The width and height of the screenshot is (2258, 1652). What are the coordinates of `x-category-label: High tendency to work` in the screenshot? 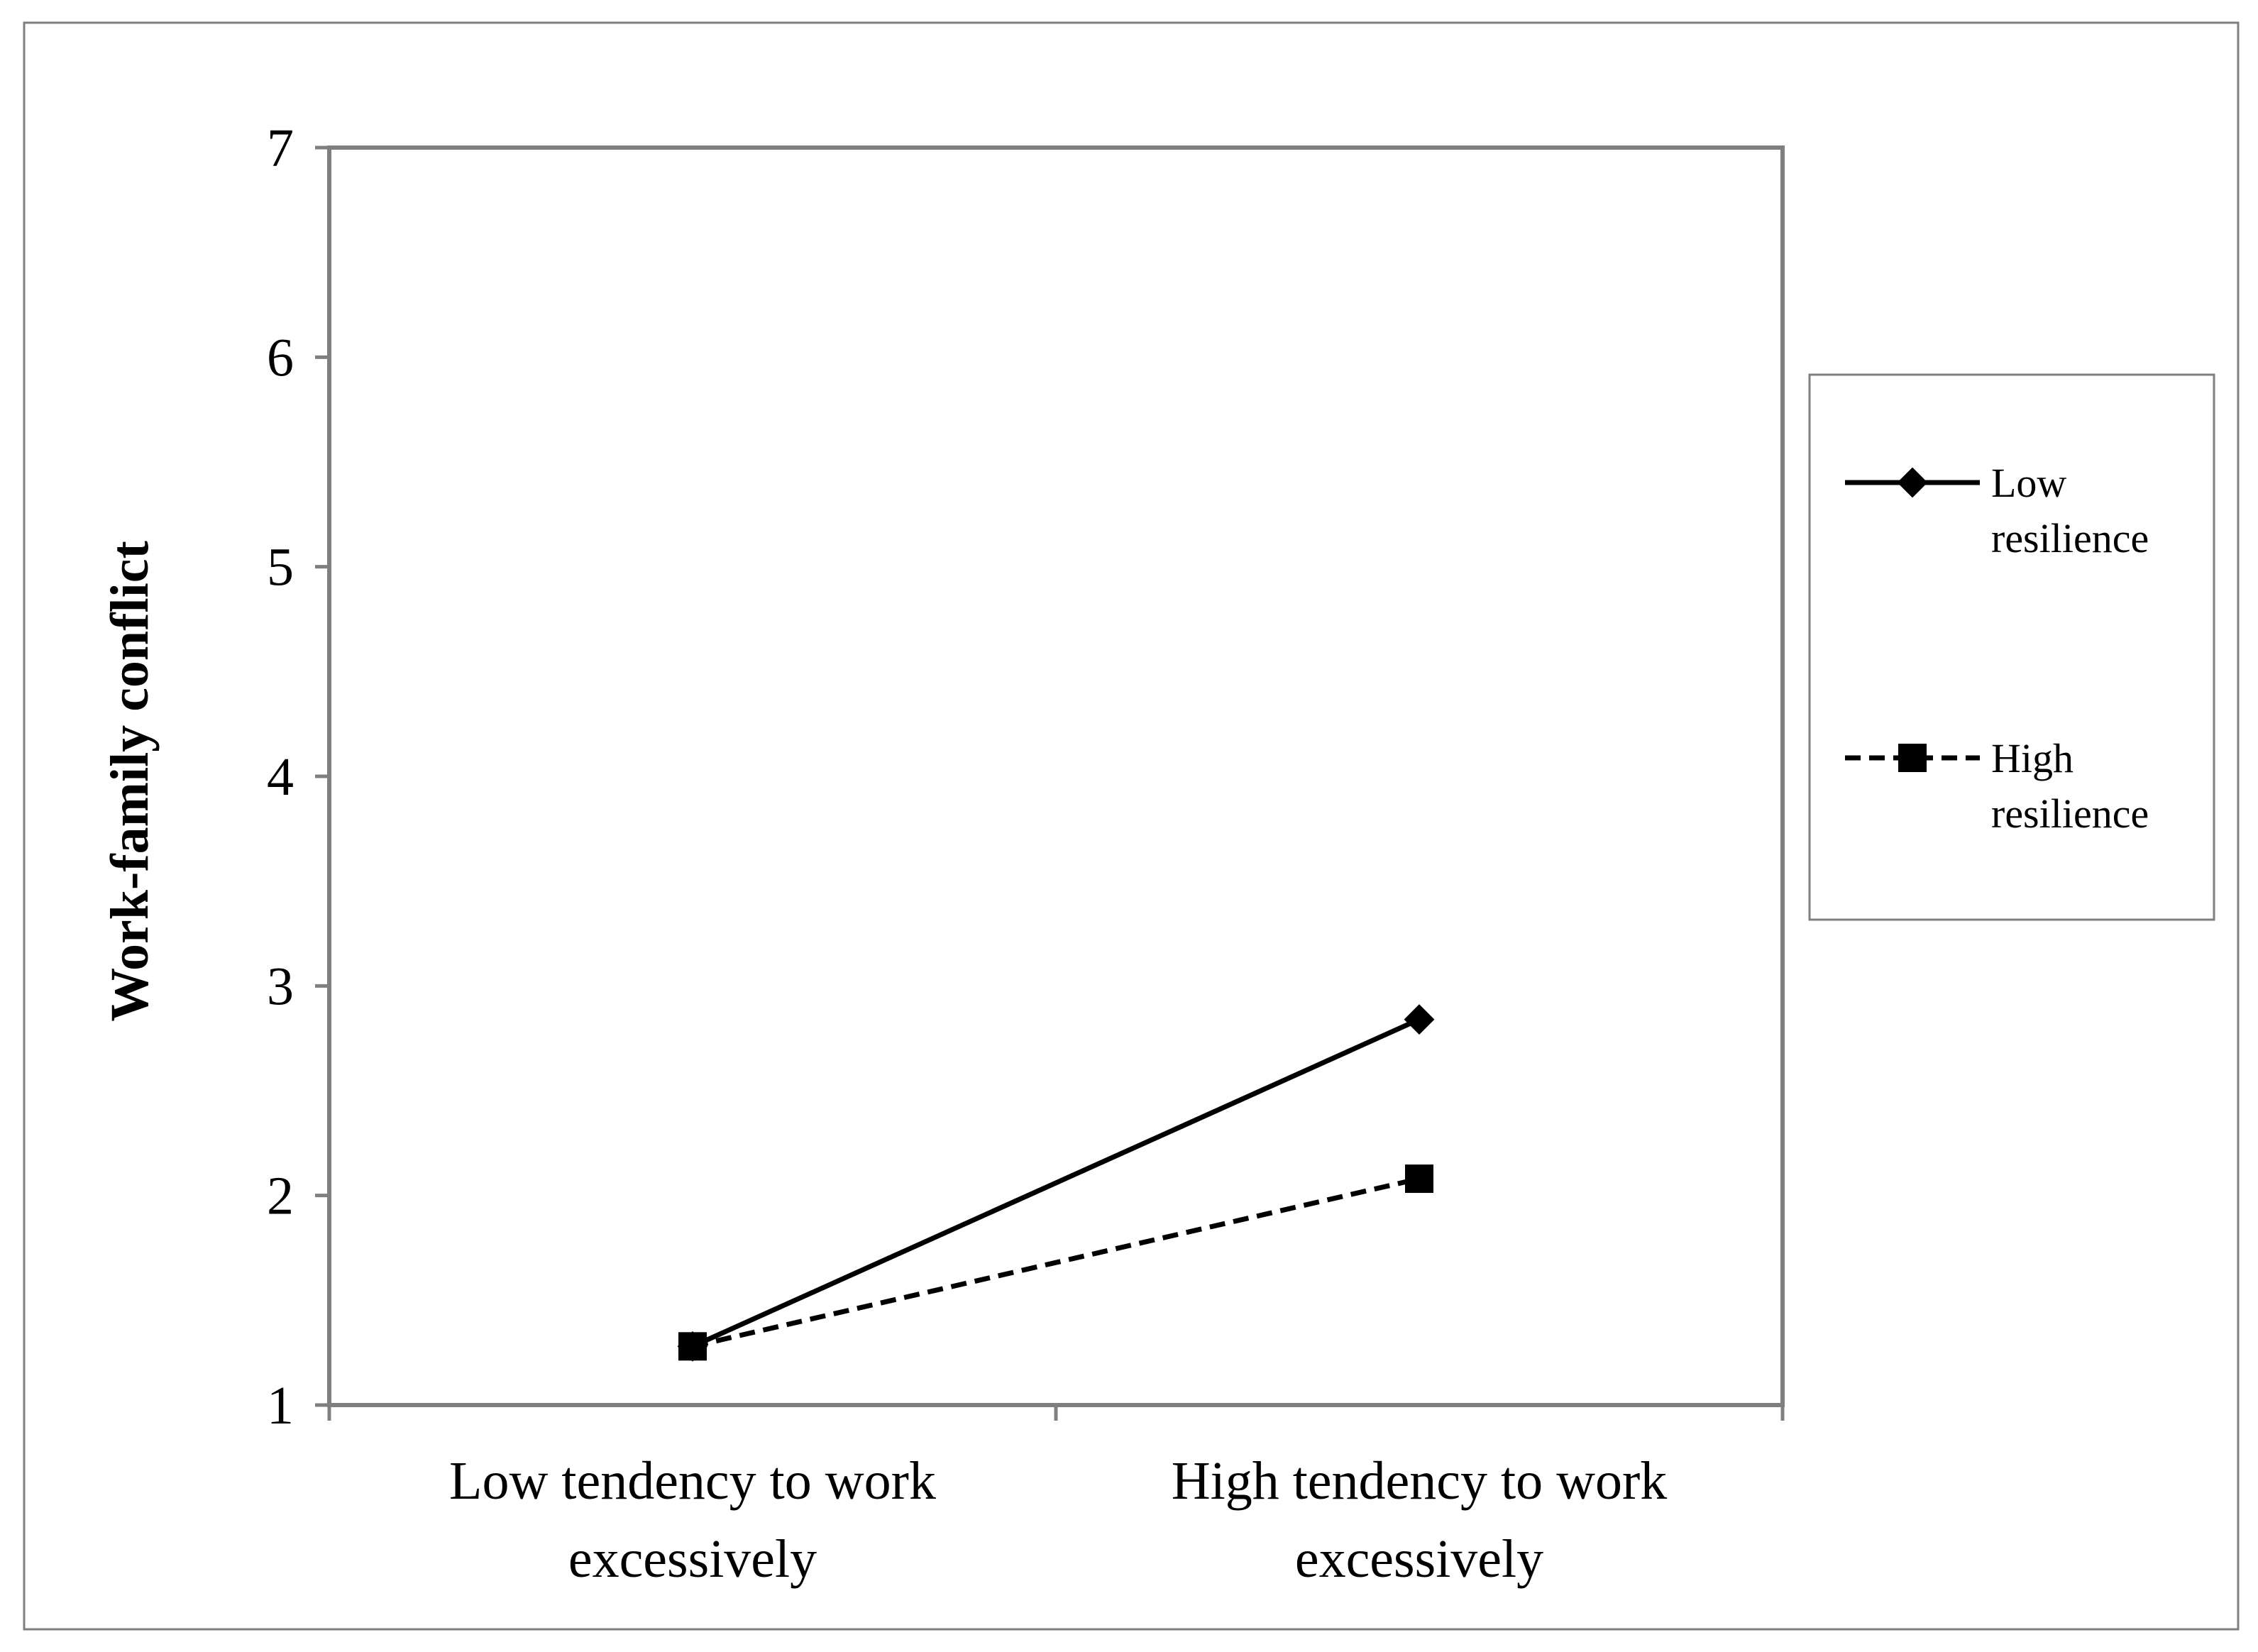 It's located at (1420, 1481).